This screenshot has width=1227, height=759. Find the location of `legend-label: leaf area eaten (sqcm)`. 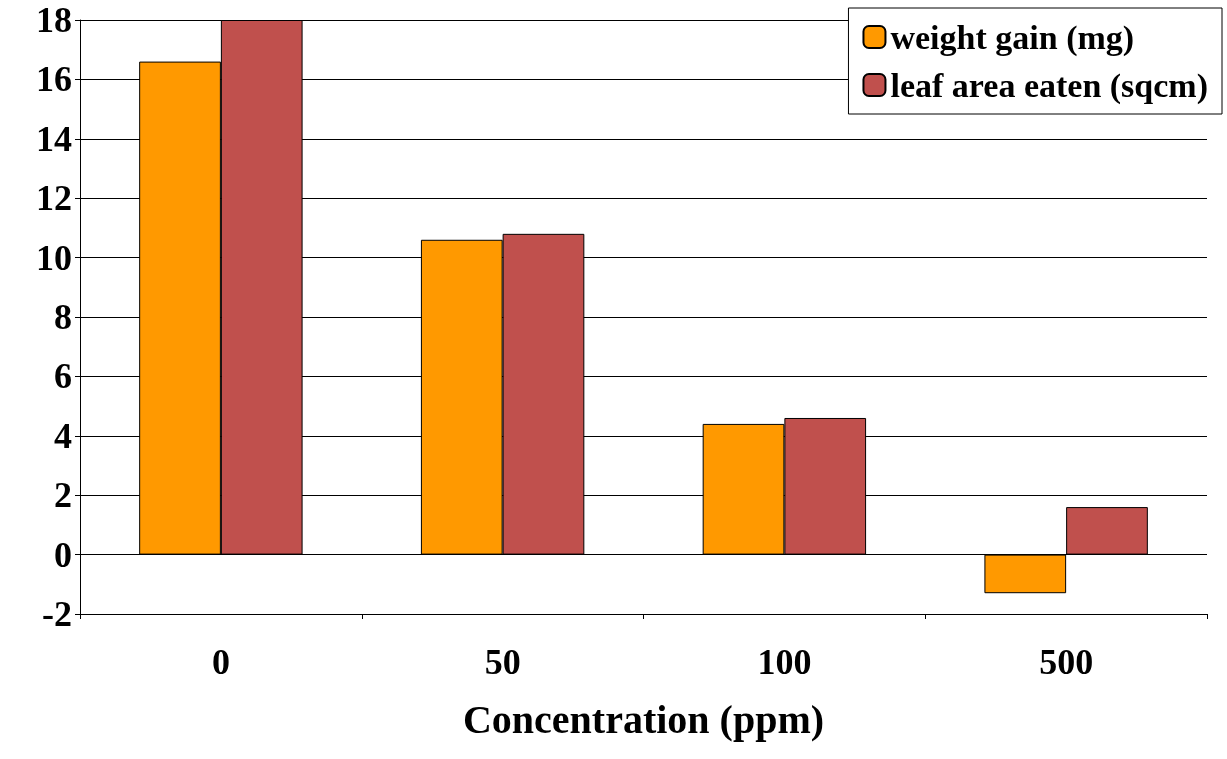

legend-label: leaf area eaten (sqcm) is located at coordinates (1049, 85).